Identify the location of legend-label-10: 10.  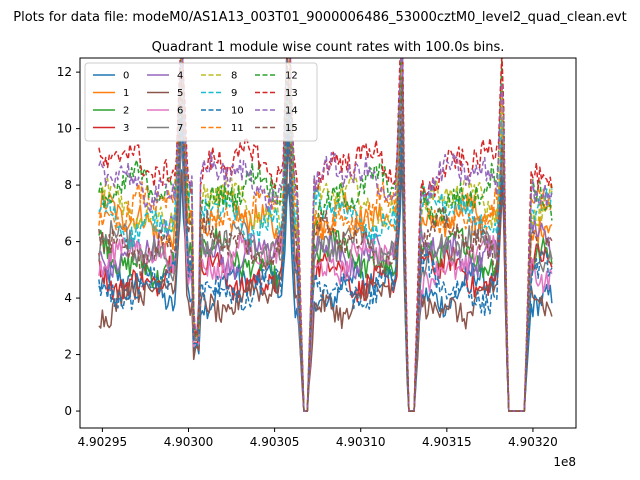
(237, 111).